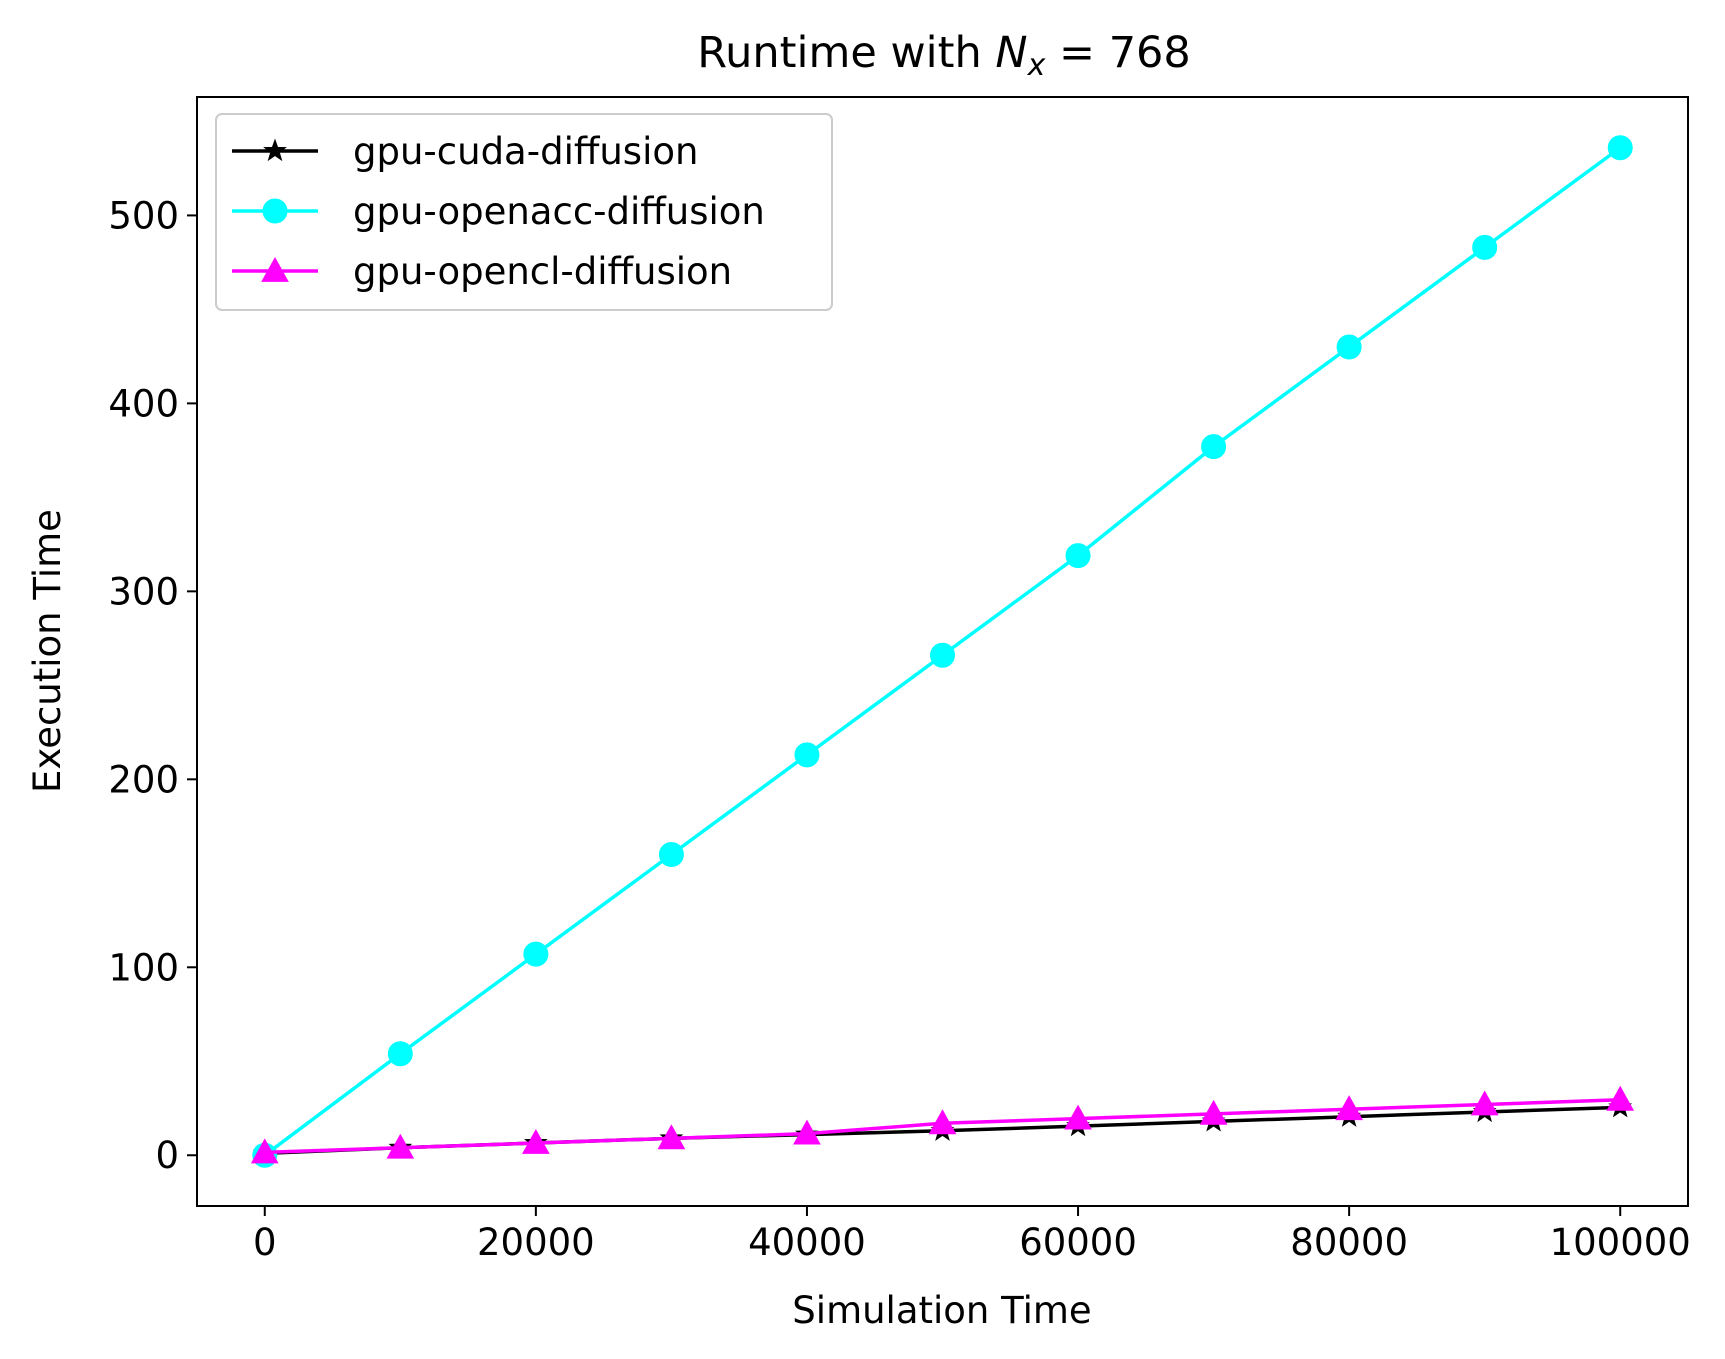 The image size is (1725, 1359). I want to click on legend-entry: gpu-cuda-diffusion, so click(465, 151).